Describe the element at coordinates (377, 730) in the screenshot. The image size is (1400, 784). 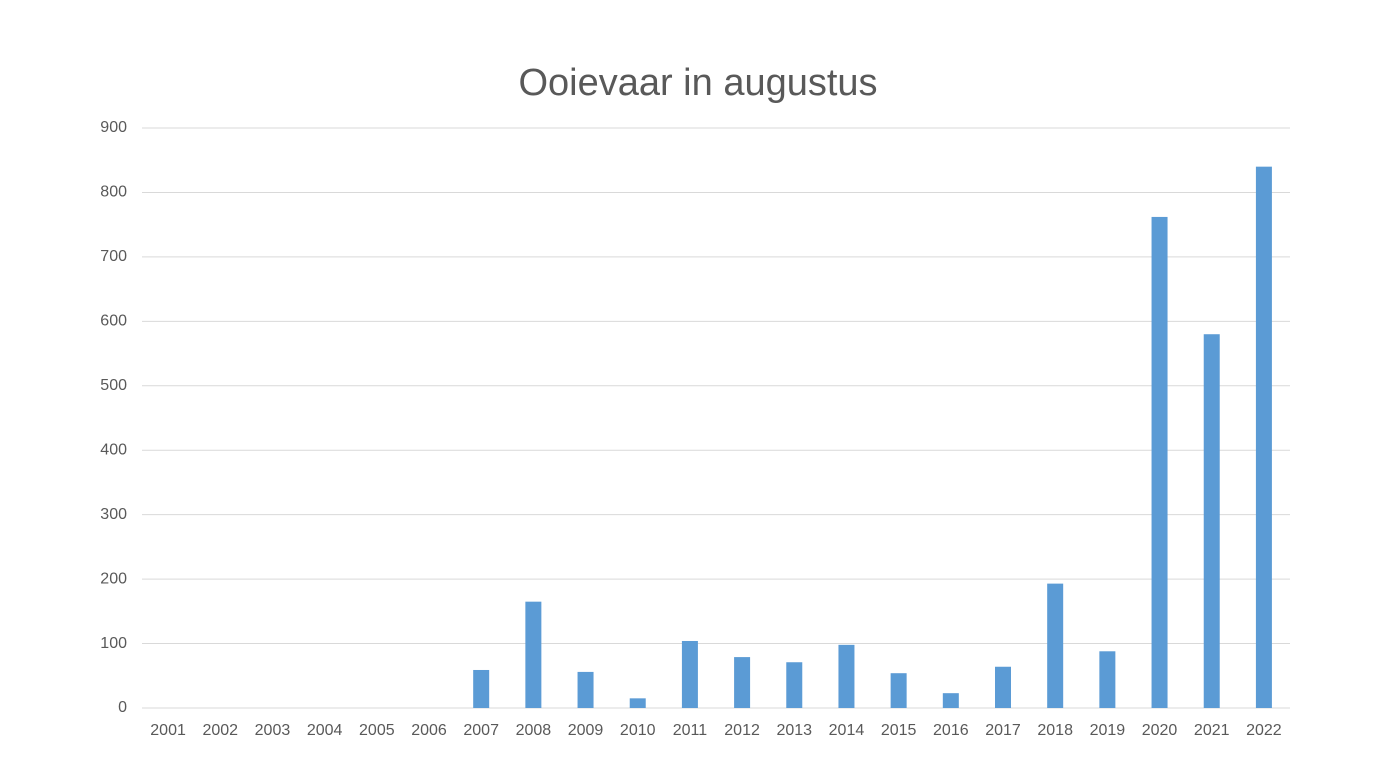
I see `x-tick-label: 2005` at that location.